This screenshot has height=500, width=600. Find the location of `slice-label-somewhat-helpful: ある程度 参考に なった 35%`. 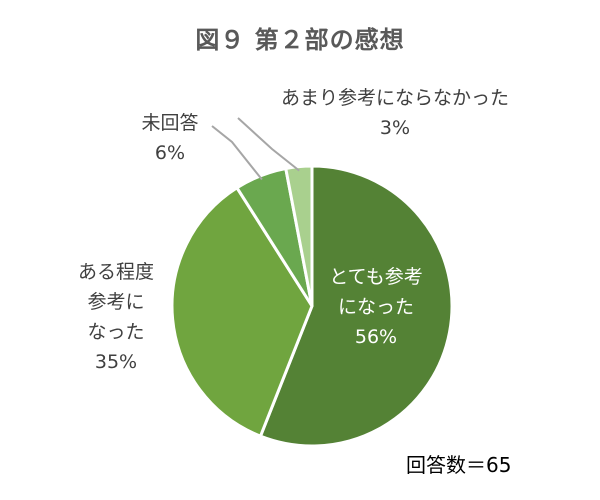

slice-label-somewhat-helpful: ある程度 参考に なった 35% is located at coordinates (116, 317).